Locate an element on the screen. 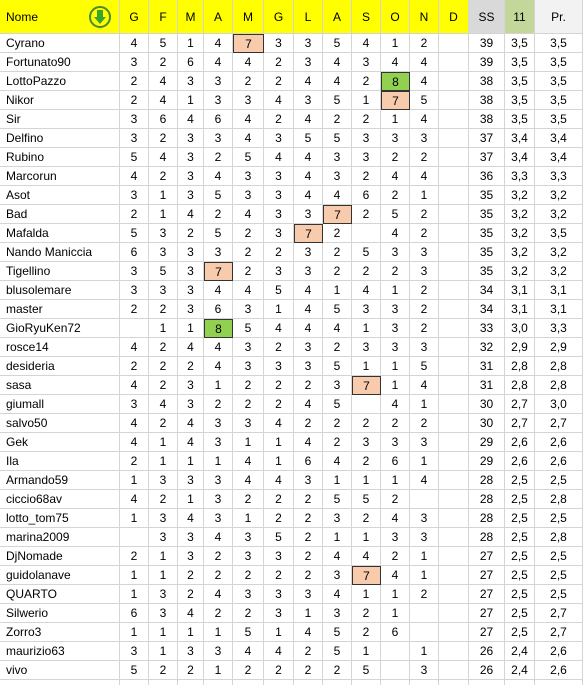 This screenshot has width=583, height=685. score-cell: 3,2 is located at coordinates (520, 214).